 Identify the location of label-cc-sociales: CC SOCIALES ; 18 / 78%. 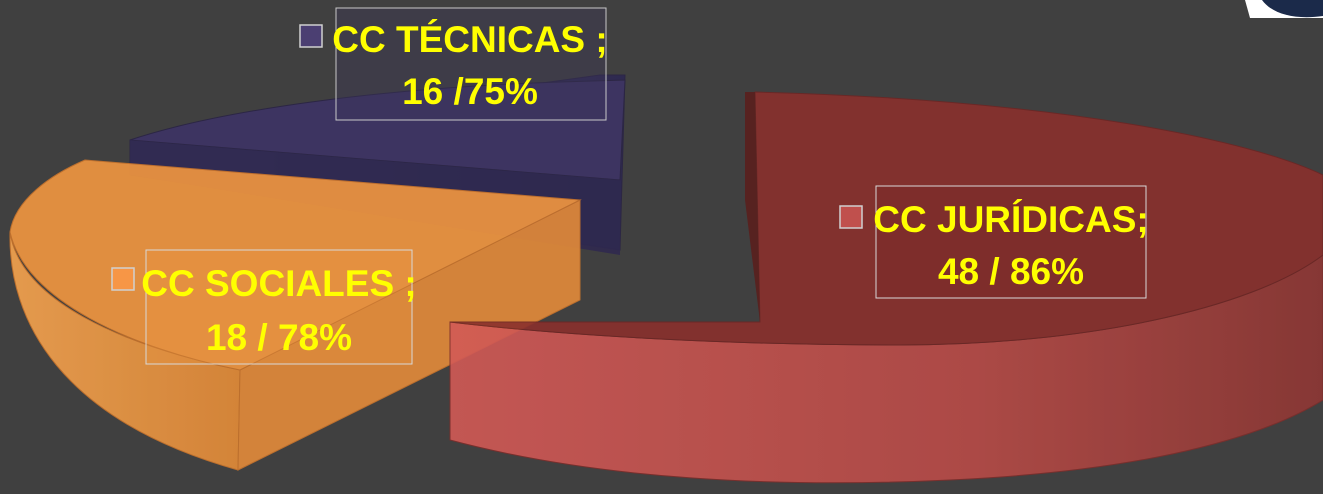
(264, 307).